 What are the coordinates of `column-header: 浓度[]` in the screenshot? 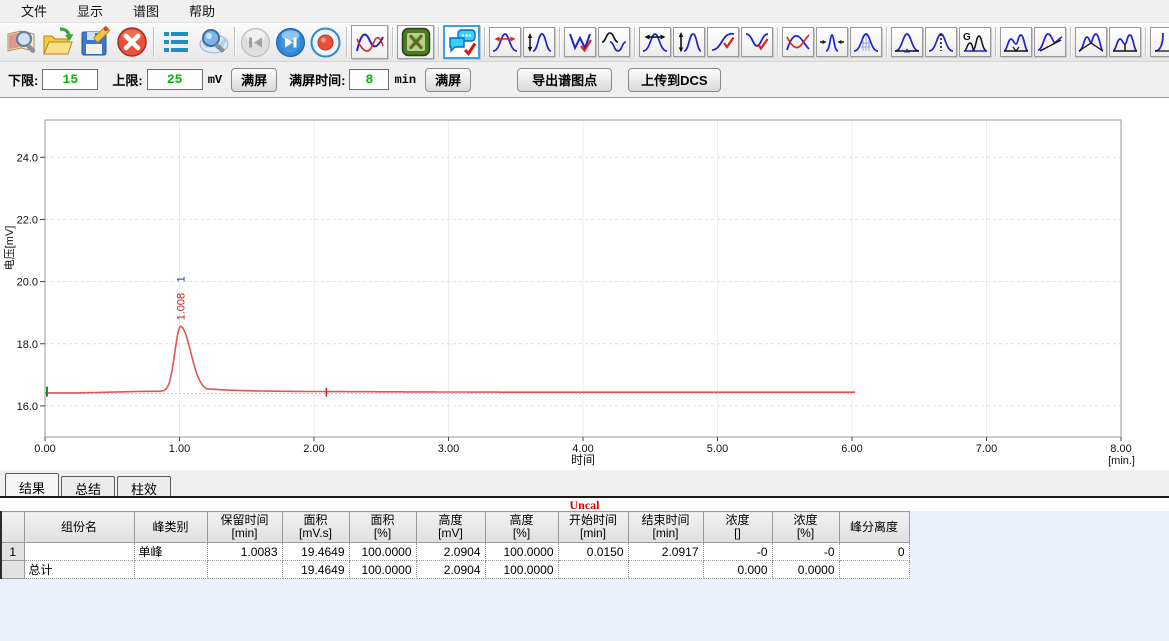 It's located at (737, 527).